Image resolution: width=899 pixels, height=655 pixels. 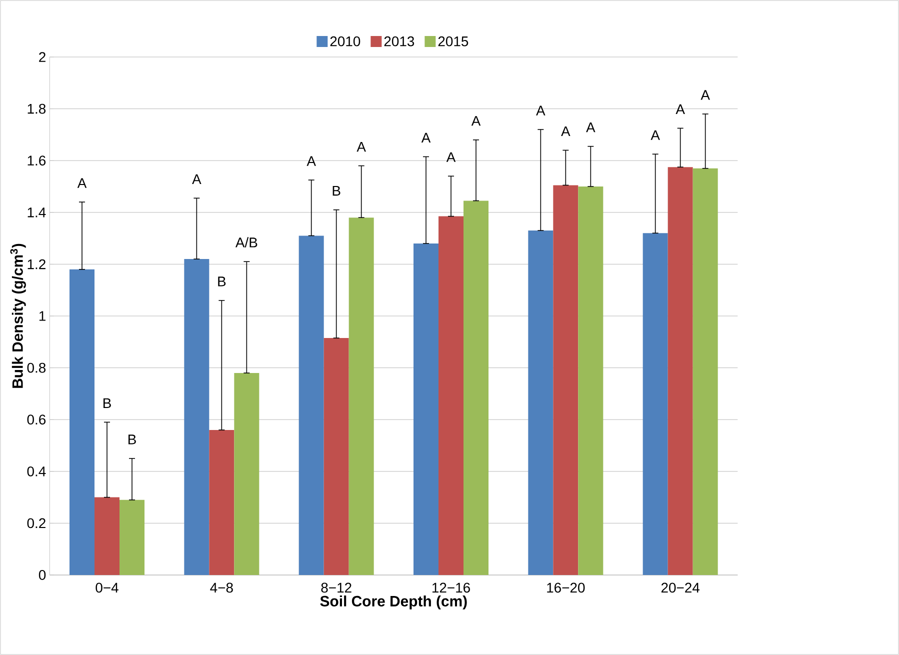 I want to click on y-tick-label: 1.6, so click(x=37, y=161).